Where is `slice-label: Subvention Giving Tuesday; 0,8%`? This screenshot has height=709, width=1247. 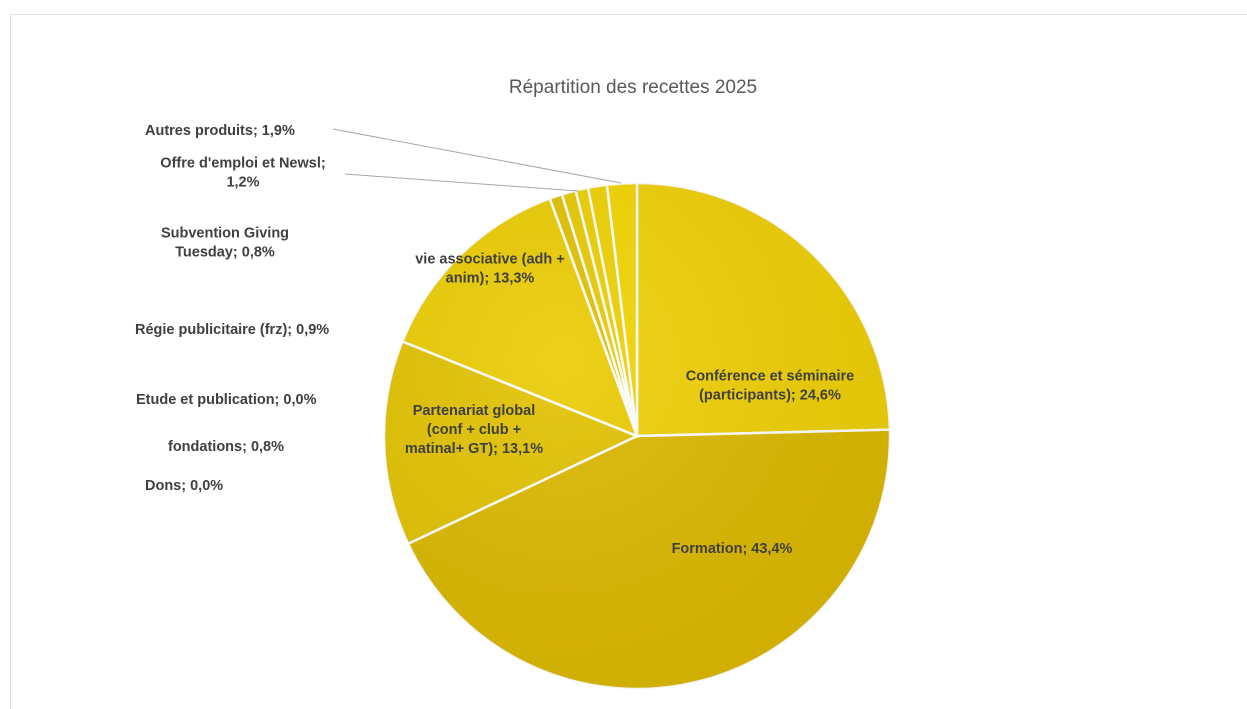 slice-label: Subvention Giving Tuesday; 0,8% is located at coordinates (225, 243).